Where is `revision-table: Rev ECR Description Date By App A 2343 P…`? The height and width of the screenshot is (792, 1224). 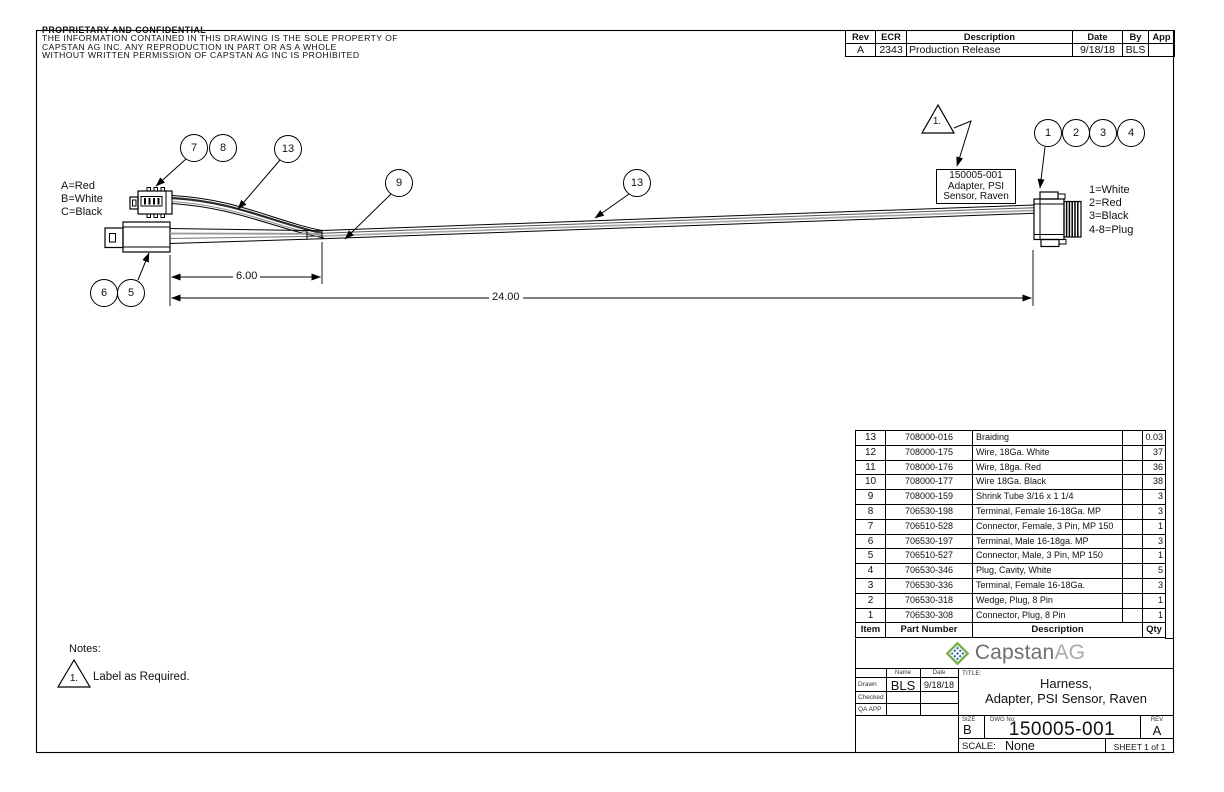
revision-table: Rev ECR Description Date By App A 2343 P… is located at coordinates (1010, 43).